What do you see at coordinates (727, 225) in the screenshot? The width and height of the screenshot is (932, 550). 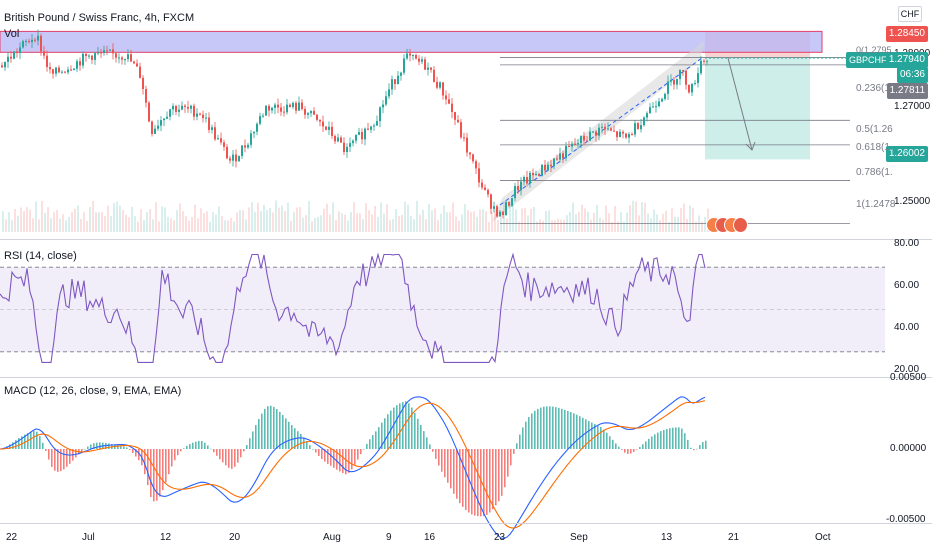 I see `events-icon` at bounding box center [727, 225].